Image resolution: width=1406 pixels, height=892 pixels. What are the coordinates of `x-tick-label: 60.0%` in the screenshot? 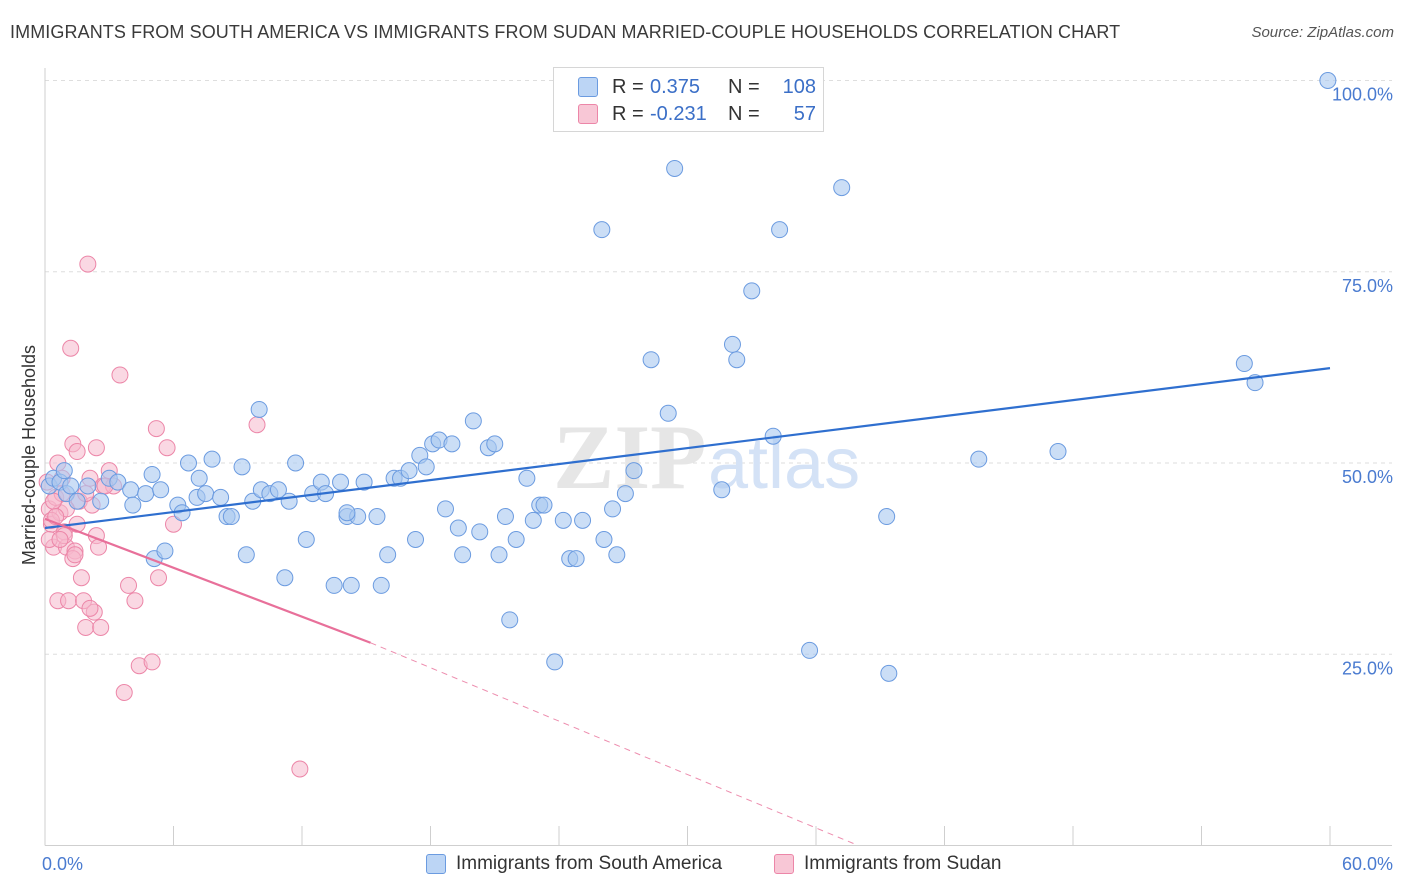 It's located at (1367, 864).